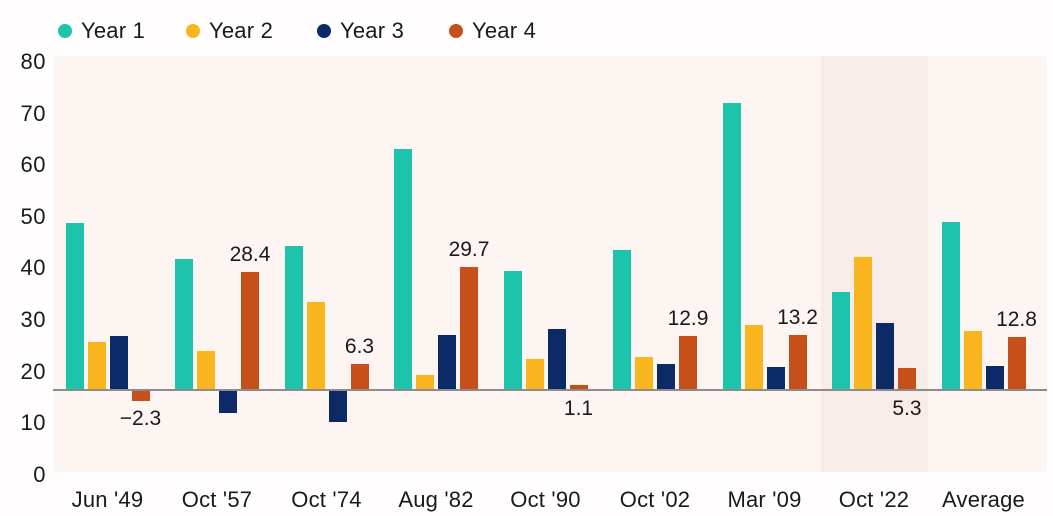 The height and width of the screenshot is (516, 1053). Describe the element at coordinates (39, 474) in the screenshot. I see `y-axis-tick-label: 0` at that location.